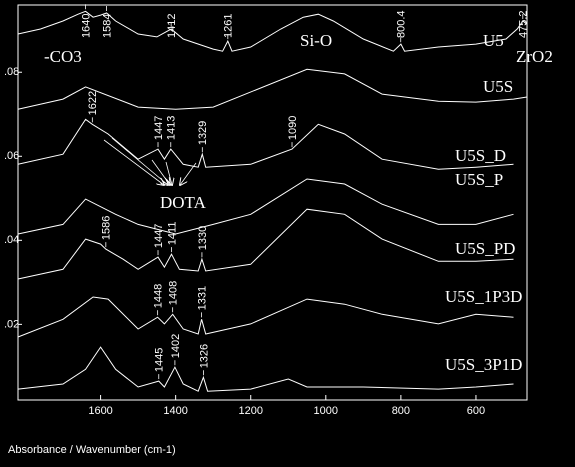 The width and height of the screenshot is (575, 467). I want to click on series-label: U5S_PD, so click(485, 248).